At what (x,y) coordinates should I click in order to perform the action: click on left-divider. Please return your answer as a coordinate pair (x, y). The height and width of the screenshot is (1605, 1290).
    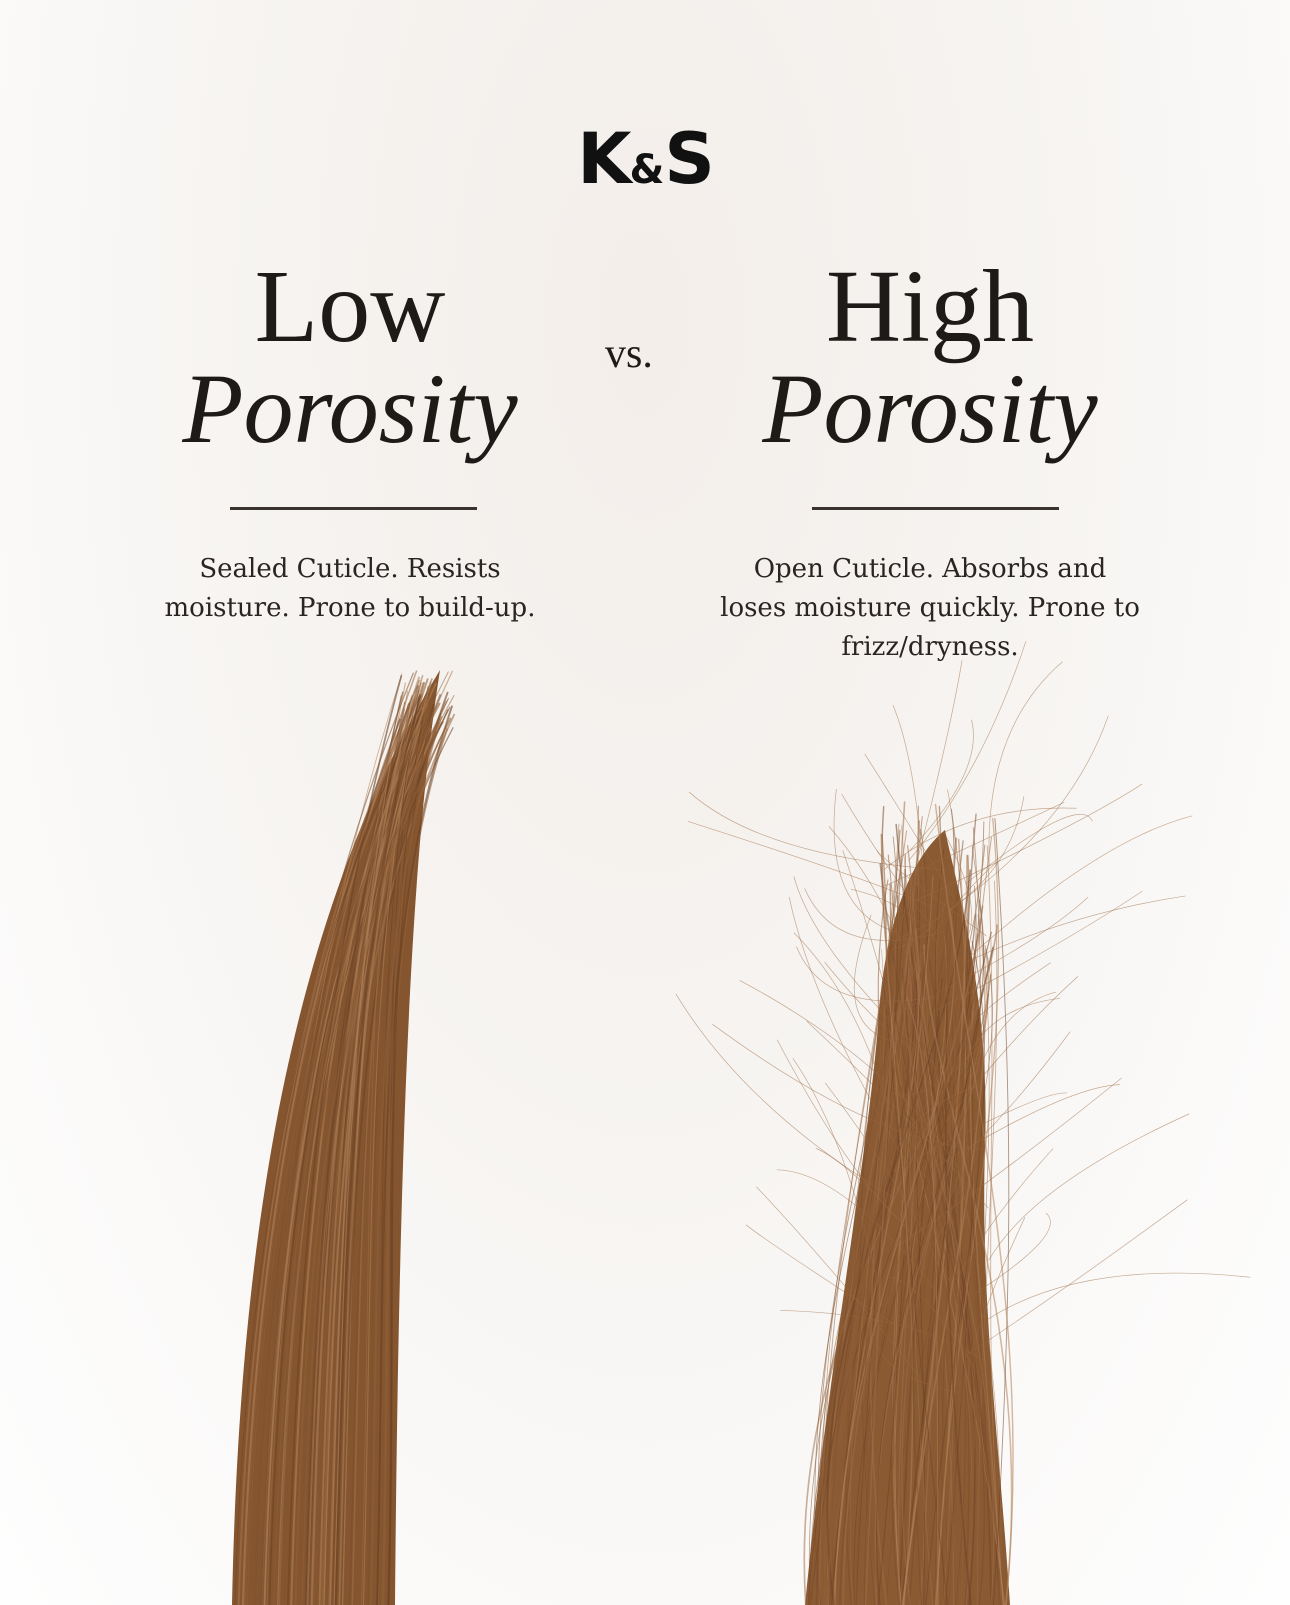
    Looking at the image, I should click on (353, 508).